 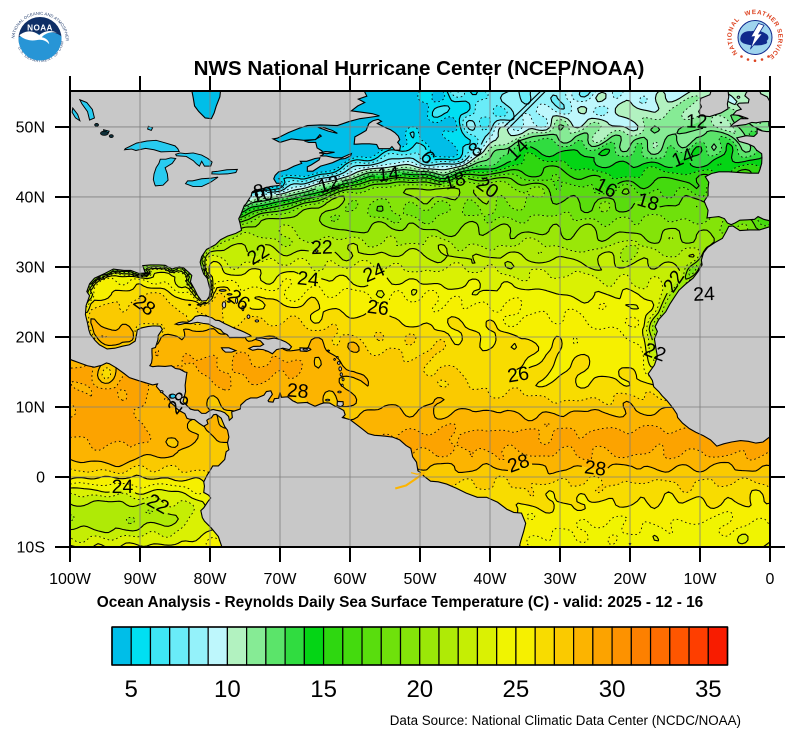 I want to click on svg-text: 14, so click(x=389, y=174).